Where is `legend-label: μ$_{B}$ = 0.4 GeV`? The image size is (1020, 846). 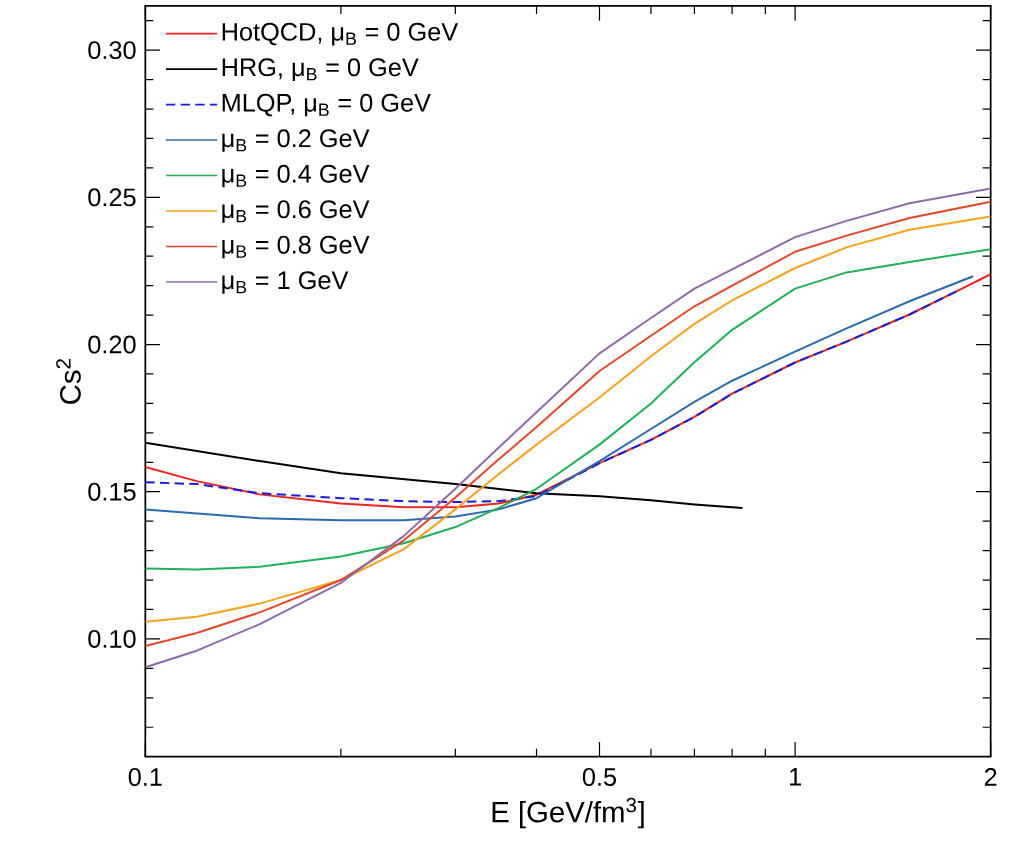 legend-label: μ$_{B}$ = 0.4 GeV is located at coordinates (296, 176).